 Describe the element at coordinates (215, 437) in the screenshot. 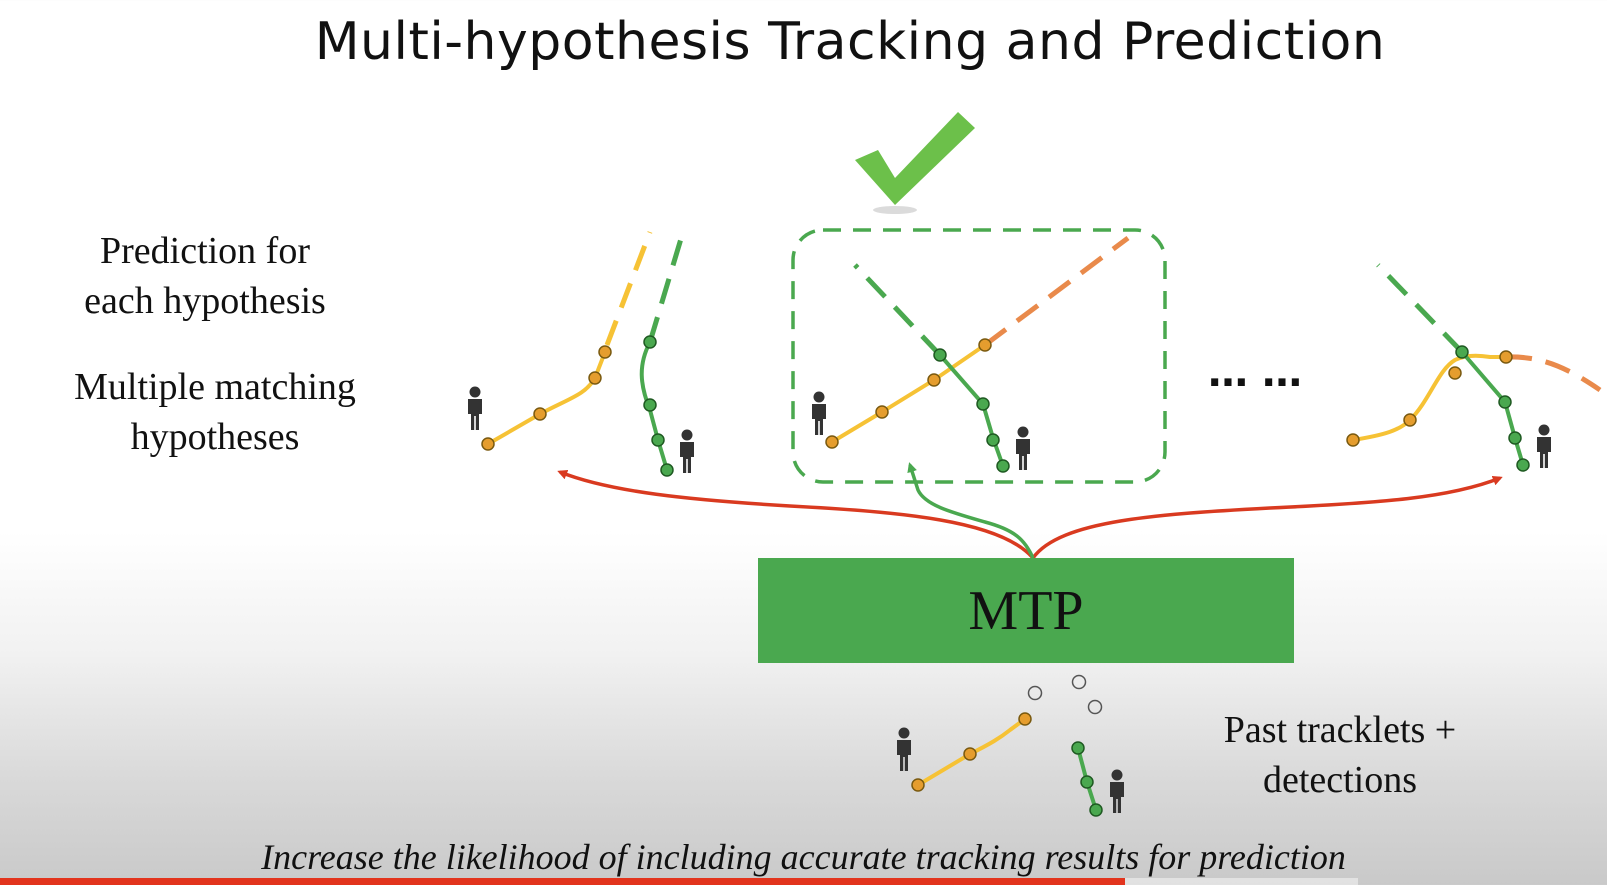

I see `multiple-label-line2: hypotheses` at that location.